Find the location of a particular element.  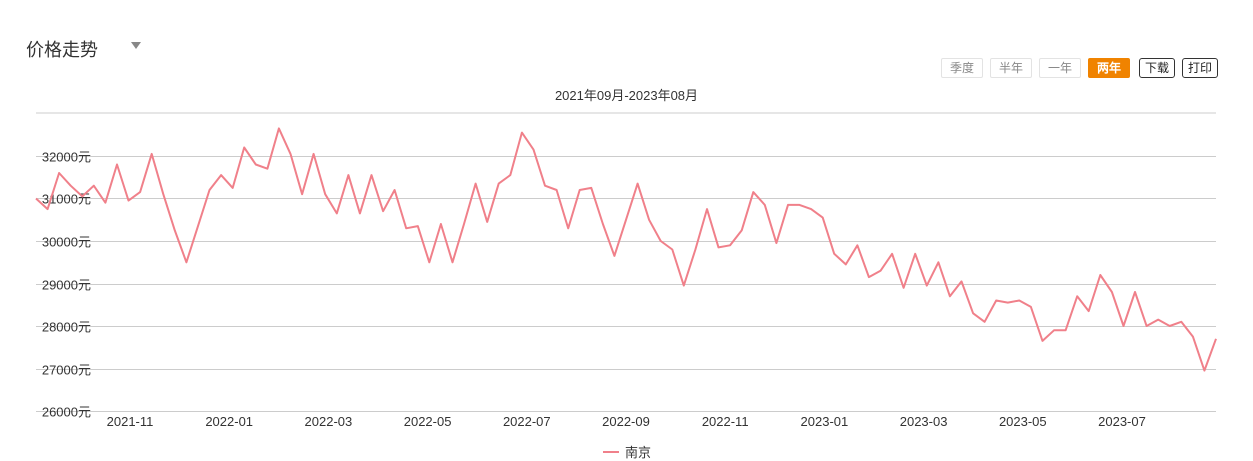

chart-title: 2021年09月-2023年08月 is located at coordinates (626, 95).